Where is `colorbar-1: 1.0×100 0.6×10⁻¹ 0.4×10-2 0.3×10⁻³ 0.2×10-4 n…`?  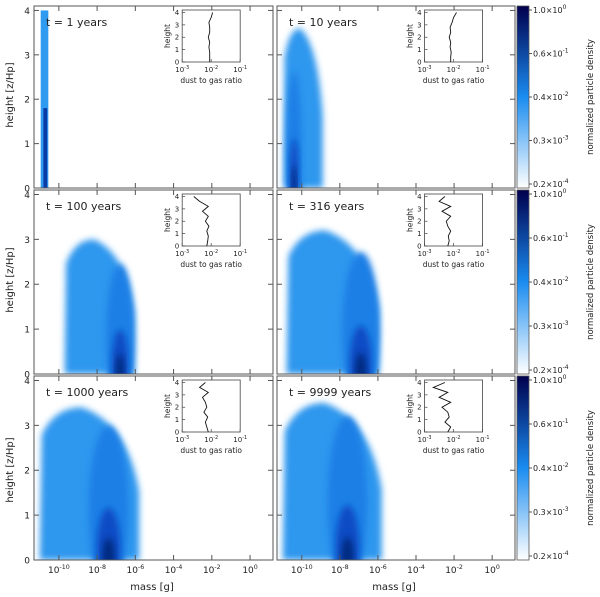
colorbar-1: 1.0×100 0.6×10⁻¹ 0.4×10-2 0.3×10⁻³ 0.2×10-4 n… is located at coordinates (556, 96).